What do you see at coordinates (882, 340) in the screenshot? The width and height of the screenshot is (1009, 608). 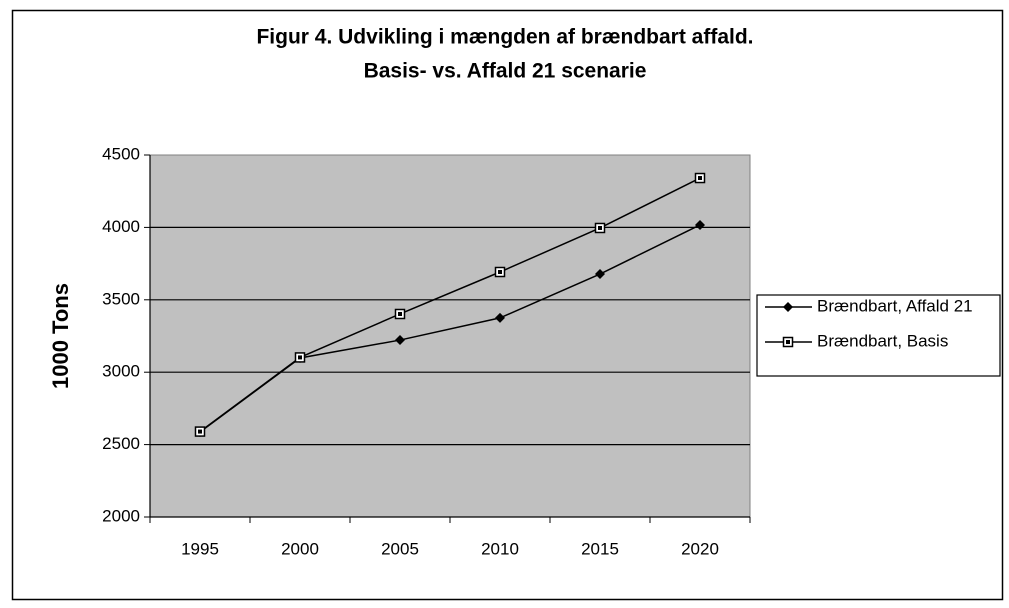 I see `legend-label: Brændbart, Basis` at bounding box center [882, 340].